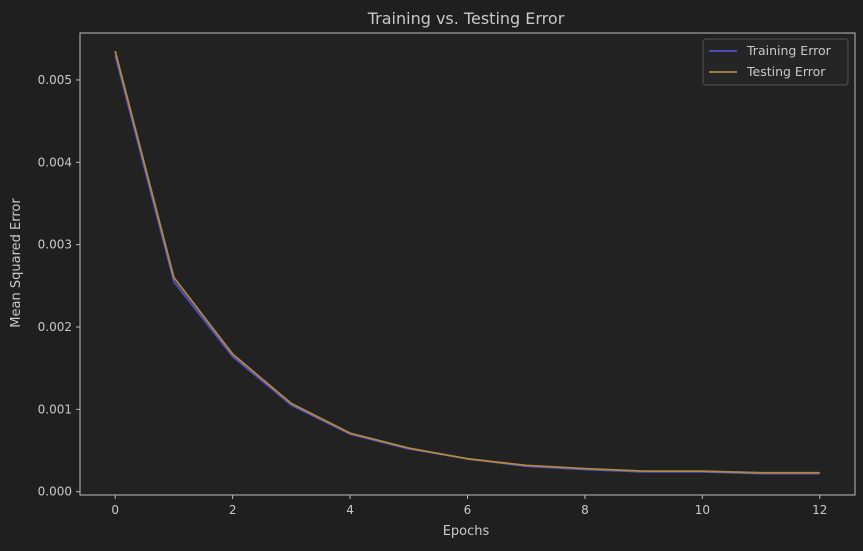 This screenshot has width=863, height=551. I want to click on legend-label: Testing Error, so click(786, 71).